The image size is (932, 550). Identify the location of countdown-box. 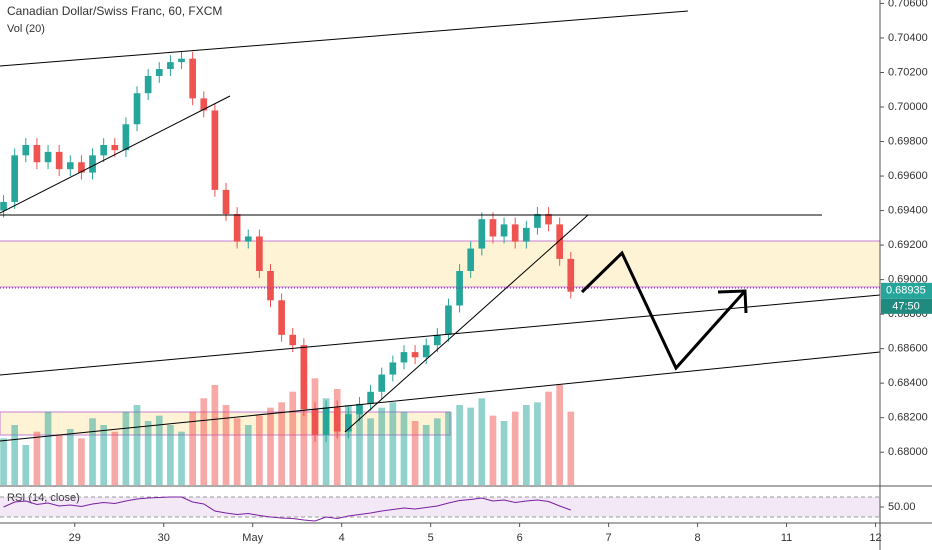
(906, 306).